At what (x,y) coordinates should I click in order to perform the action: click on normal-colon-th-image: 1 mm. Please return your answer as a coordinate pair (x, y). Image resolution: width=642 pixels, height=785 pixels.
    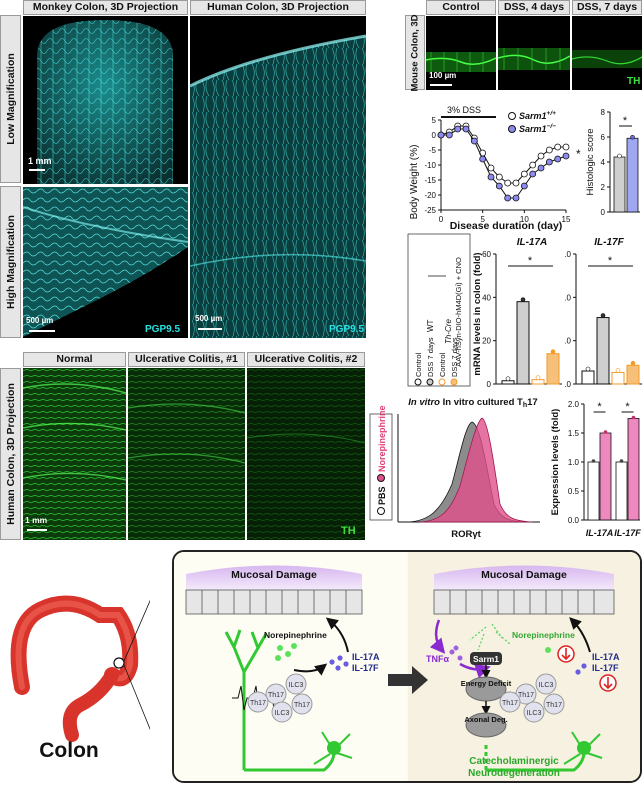
    Looking at the image, I should click on (74, 454).